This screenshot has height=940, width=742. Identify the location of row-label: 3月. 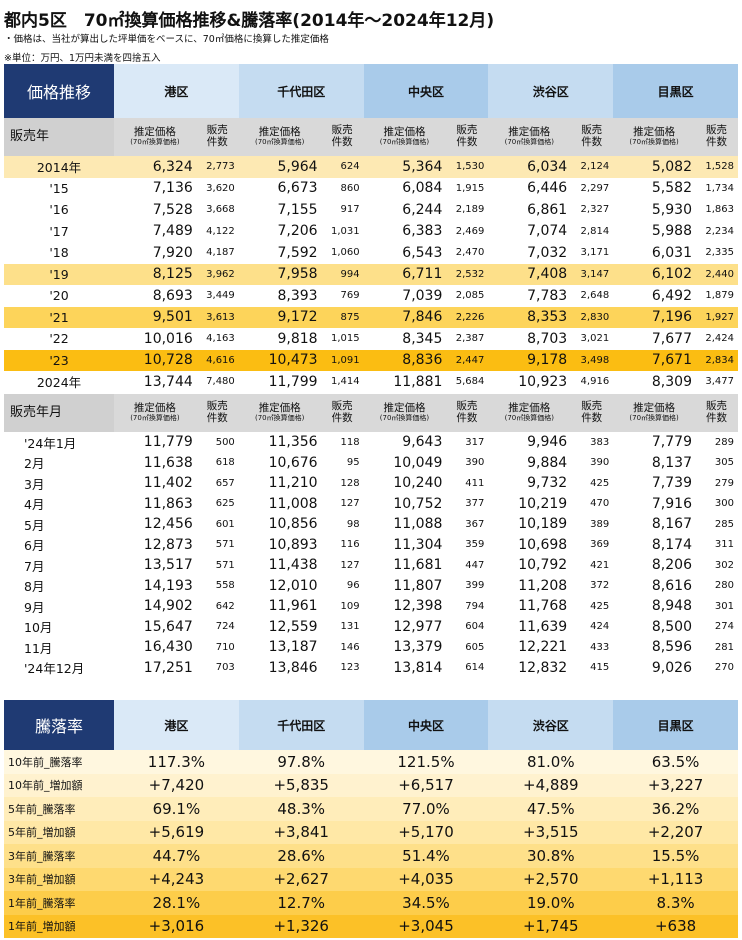
(34, 484).